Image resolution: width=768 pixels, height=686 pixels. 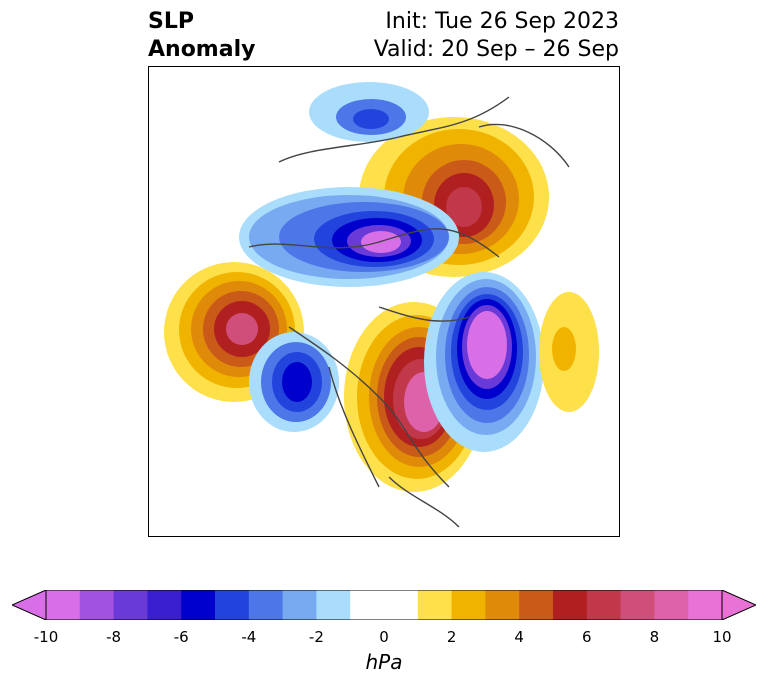 I want to click on gulf-of-alaska-low, so click(x=294, y=382).